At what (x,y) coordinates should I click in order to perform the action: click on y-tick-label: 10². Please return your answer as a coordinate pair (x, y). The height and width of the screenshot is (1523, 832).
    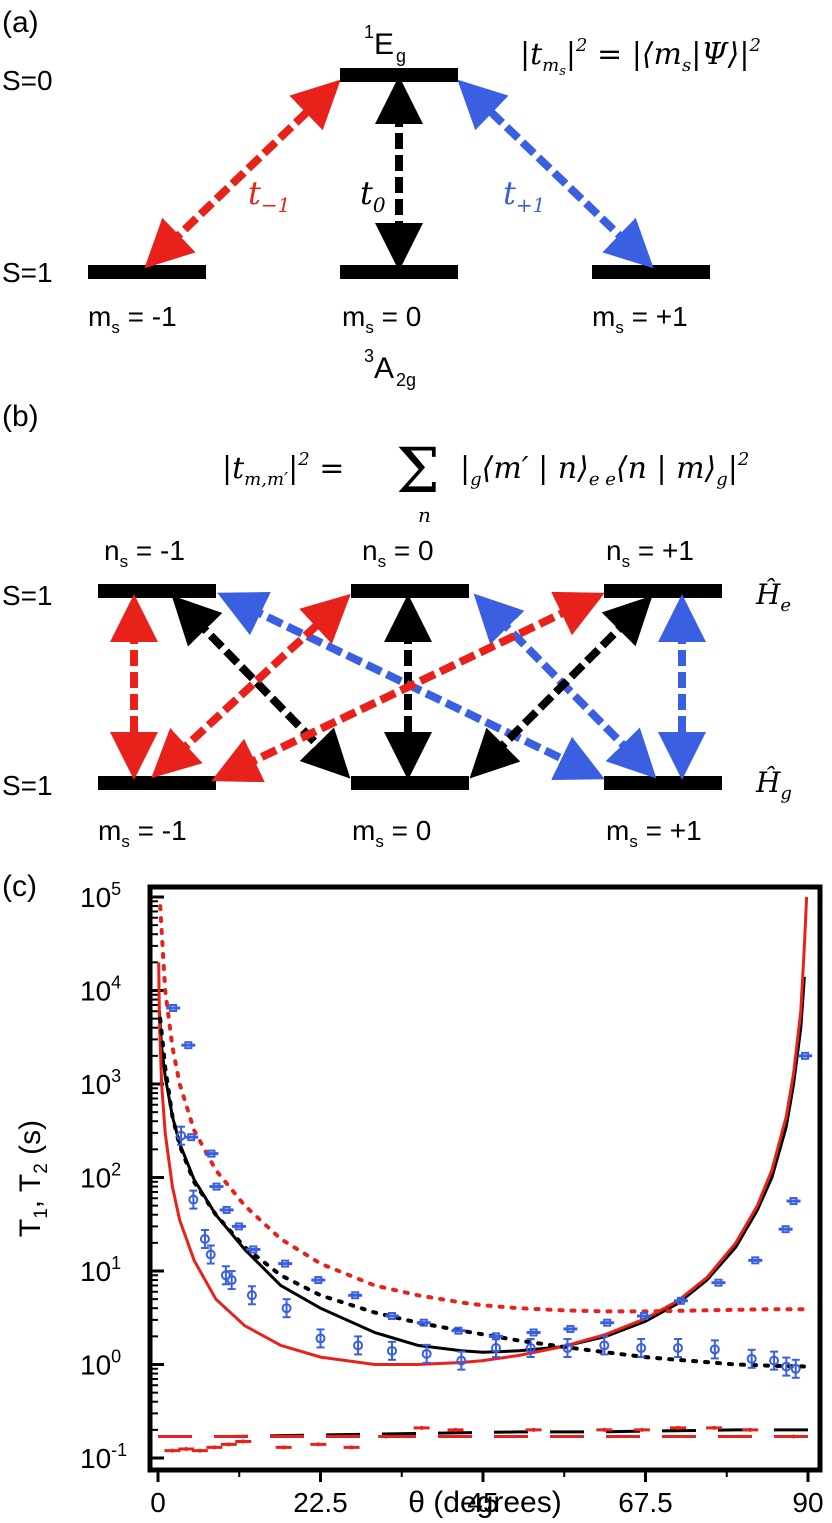
    Looking at the image, I should click on (100, 1177).